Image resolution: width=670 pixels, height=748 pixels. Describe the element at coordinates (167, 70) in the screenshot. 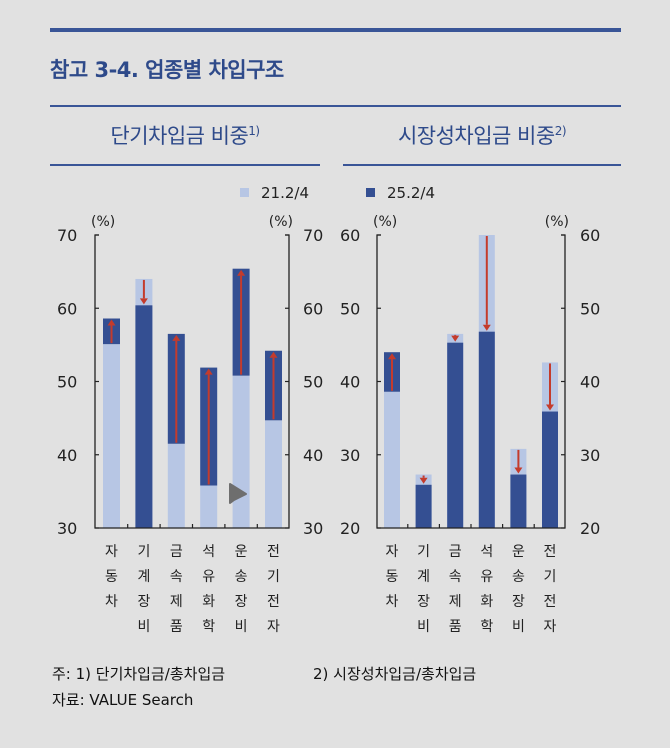

I see `figure-title: 참고 3-4. 업종별 차입구조` at that location.